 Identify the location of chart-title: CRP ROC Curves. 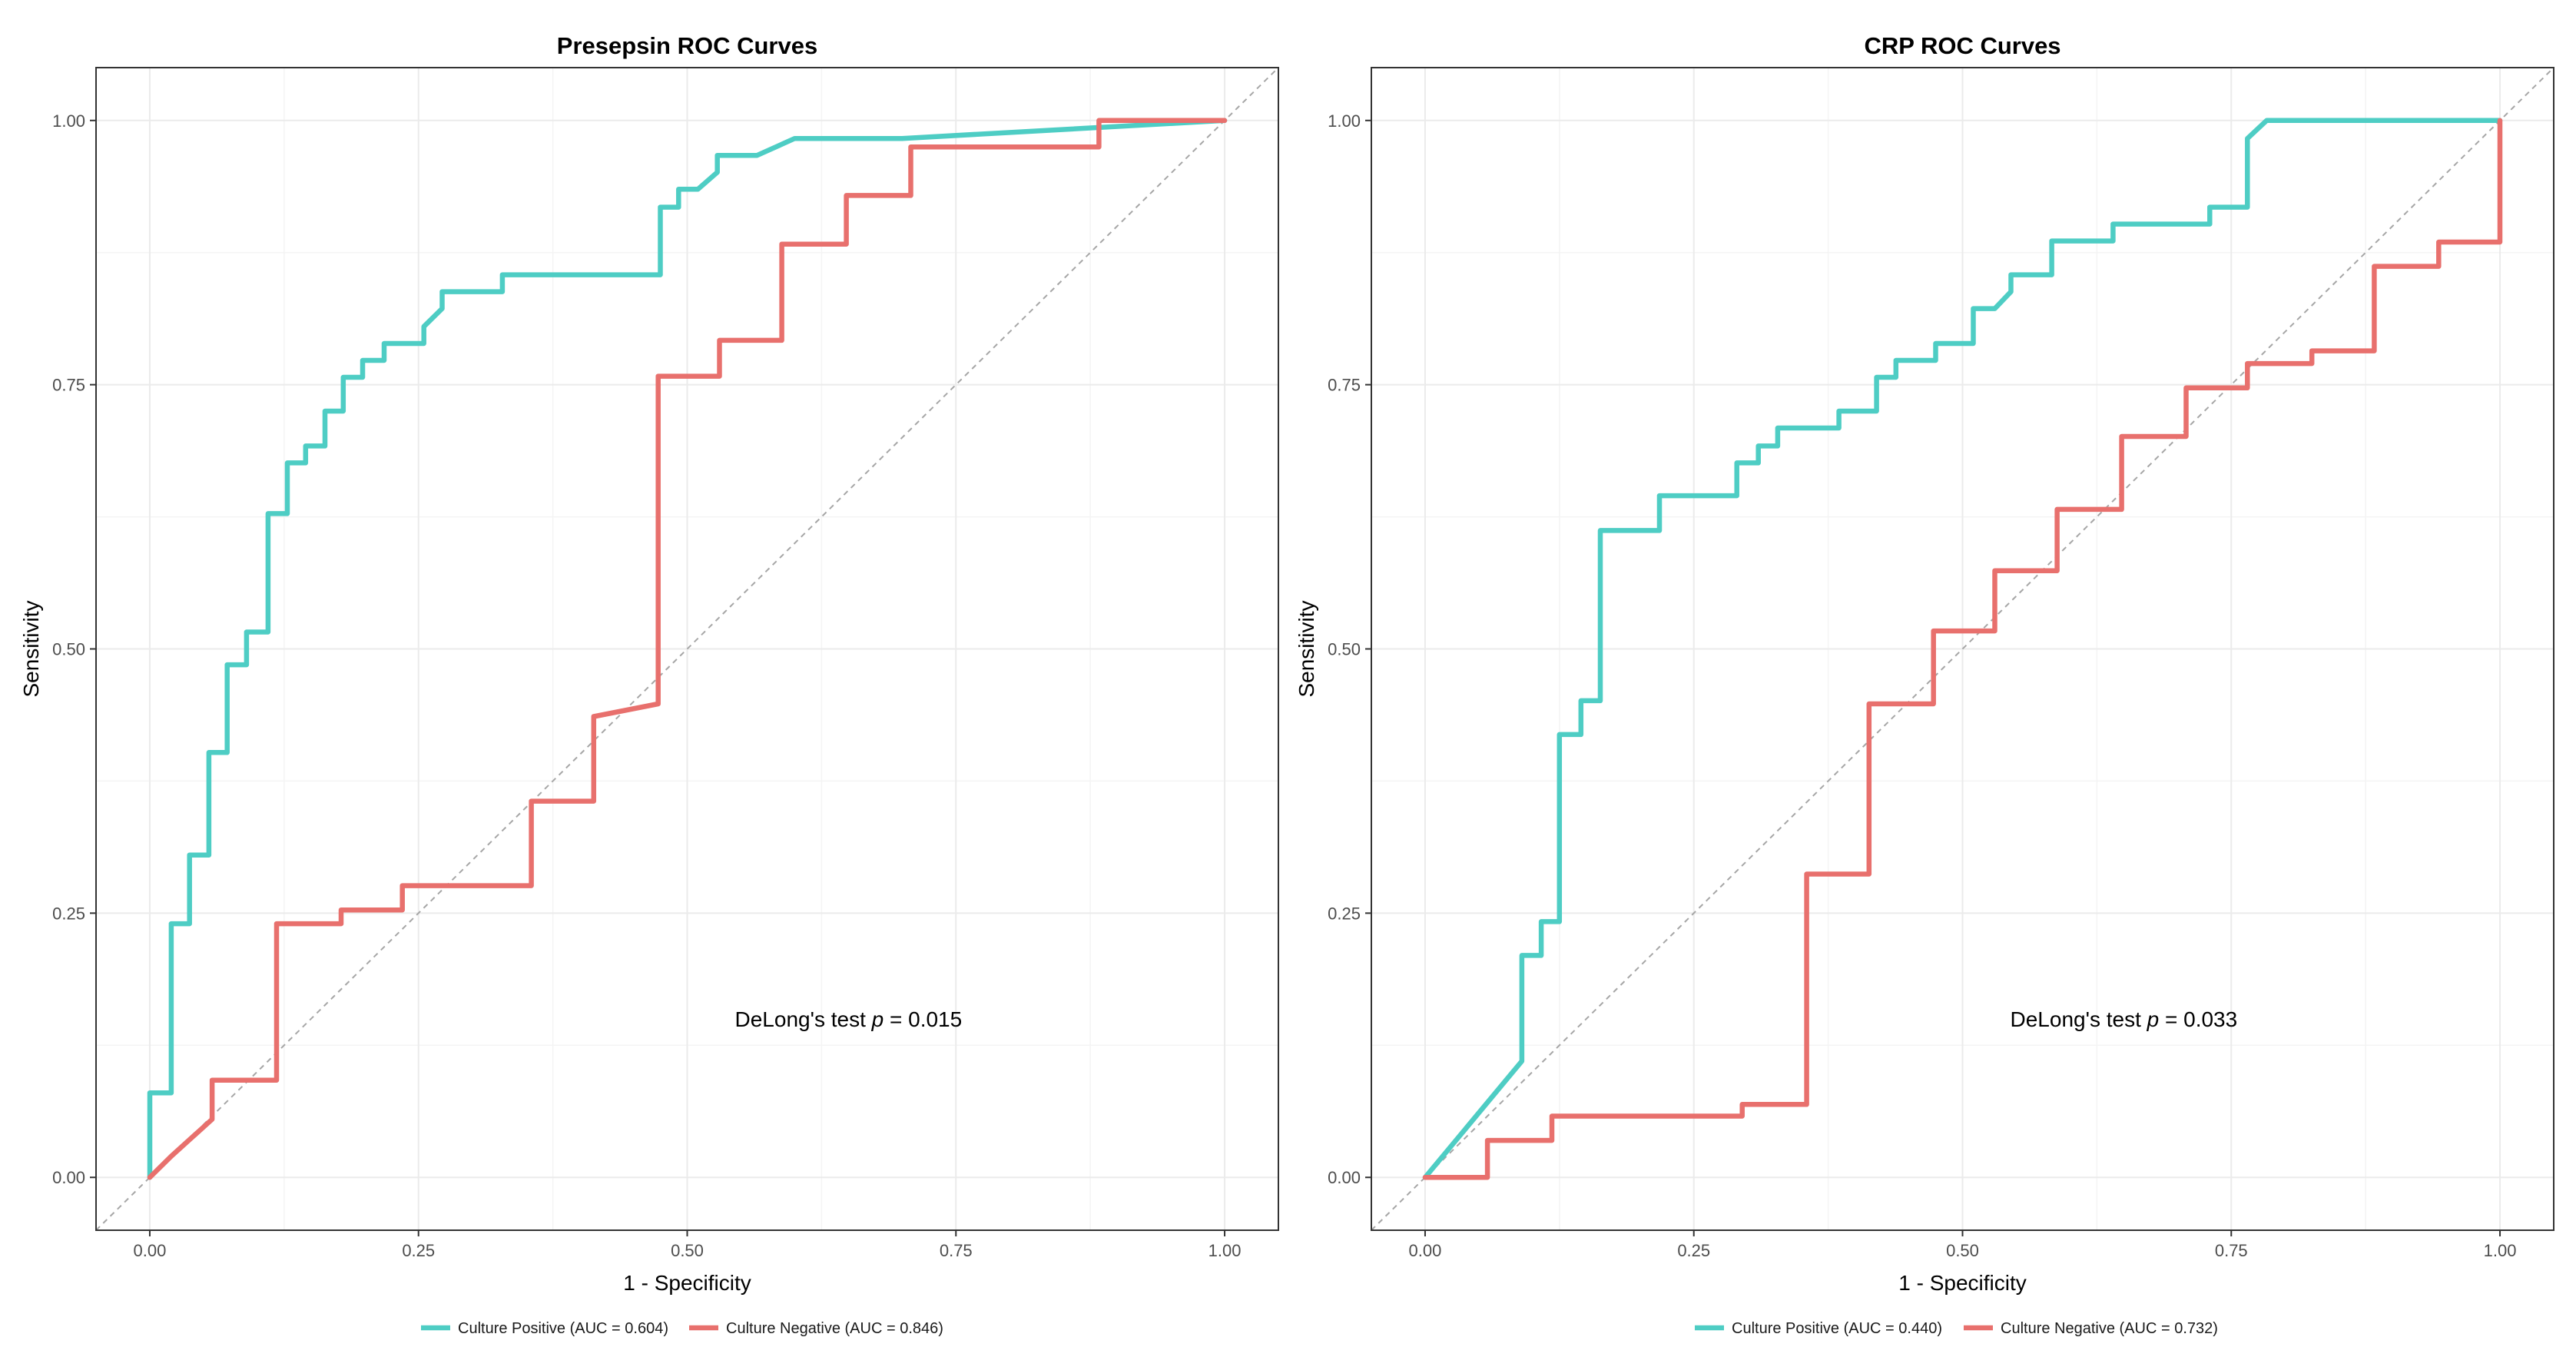
(1962, 45).